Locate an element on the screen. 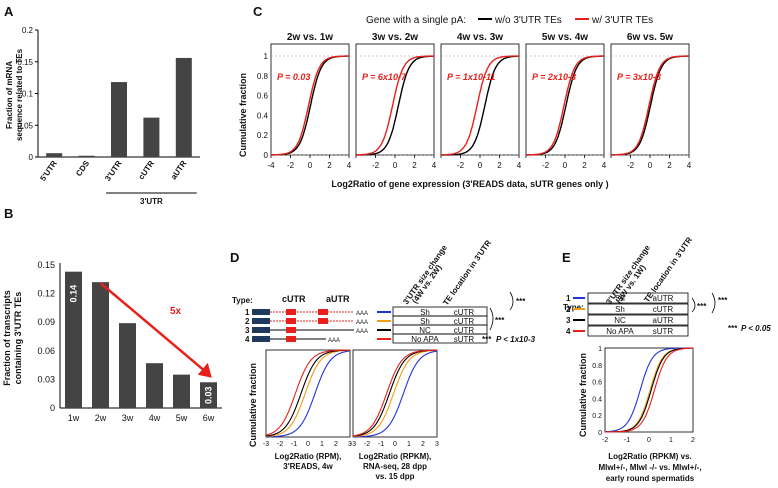  a-x-tick-label: CDS is located at coordinates (82, 168).